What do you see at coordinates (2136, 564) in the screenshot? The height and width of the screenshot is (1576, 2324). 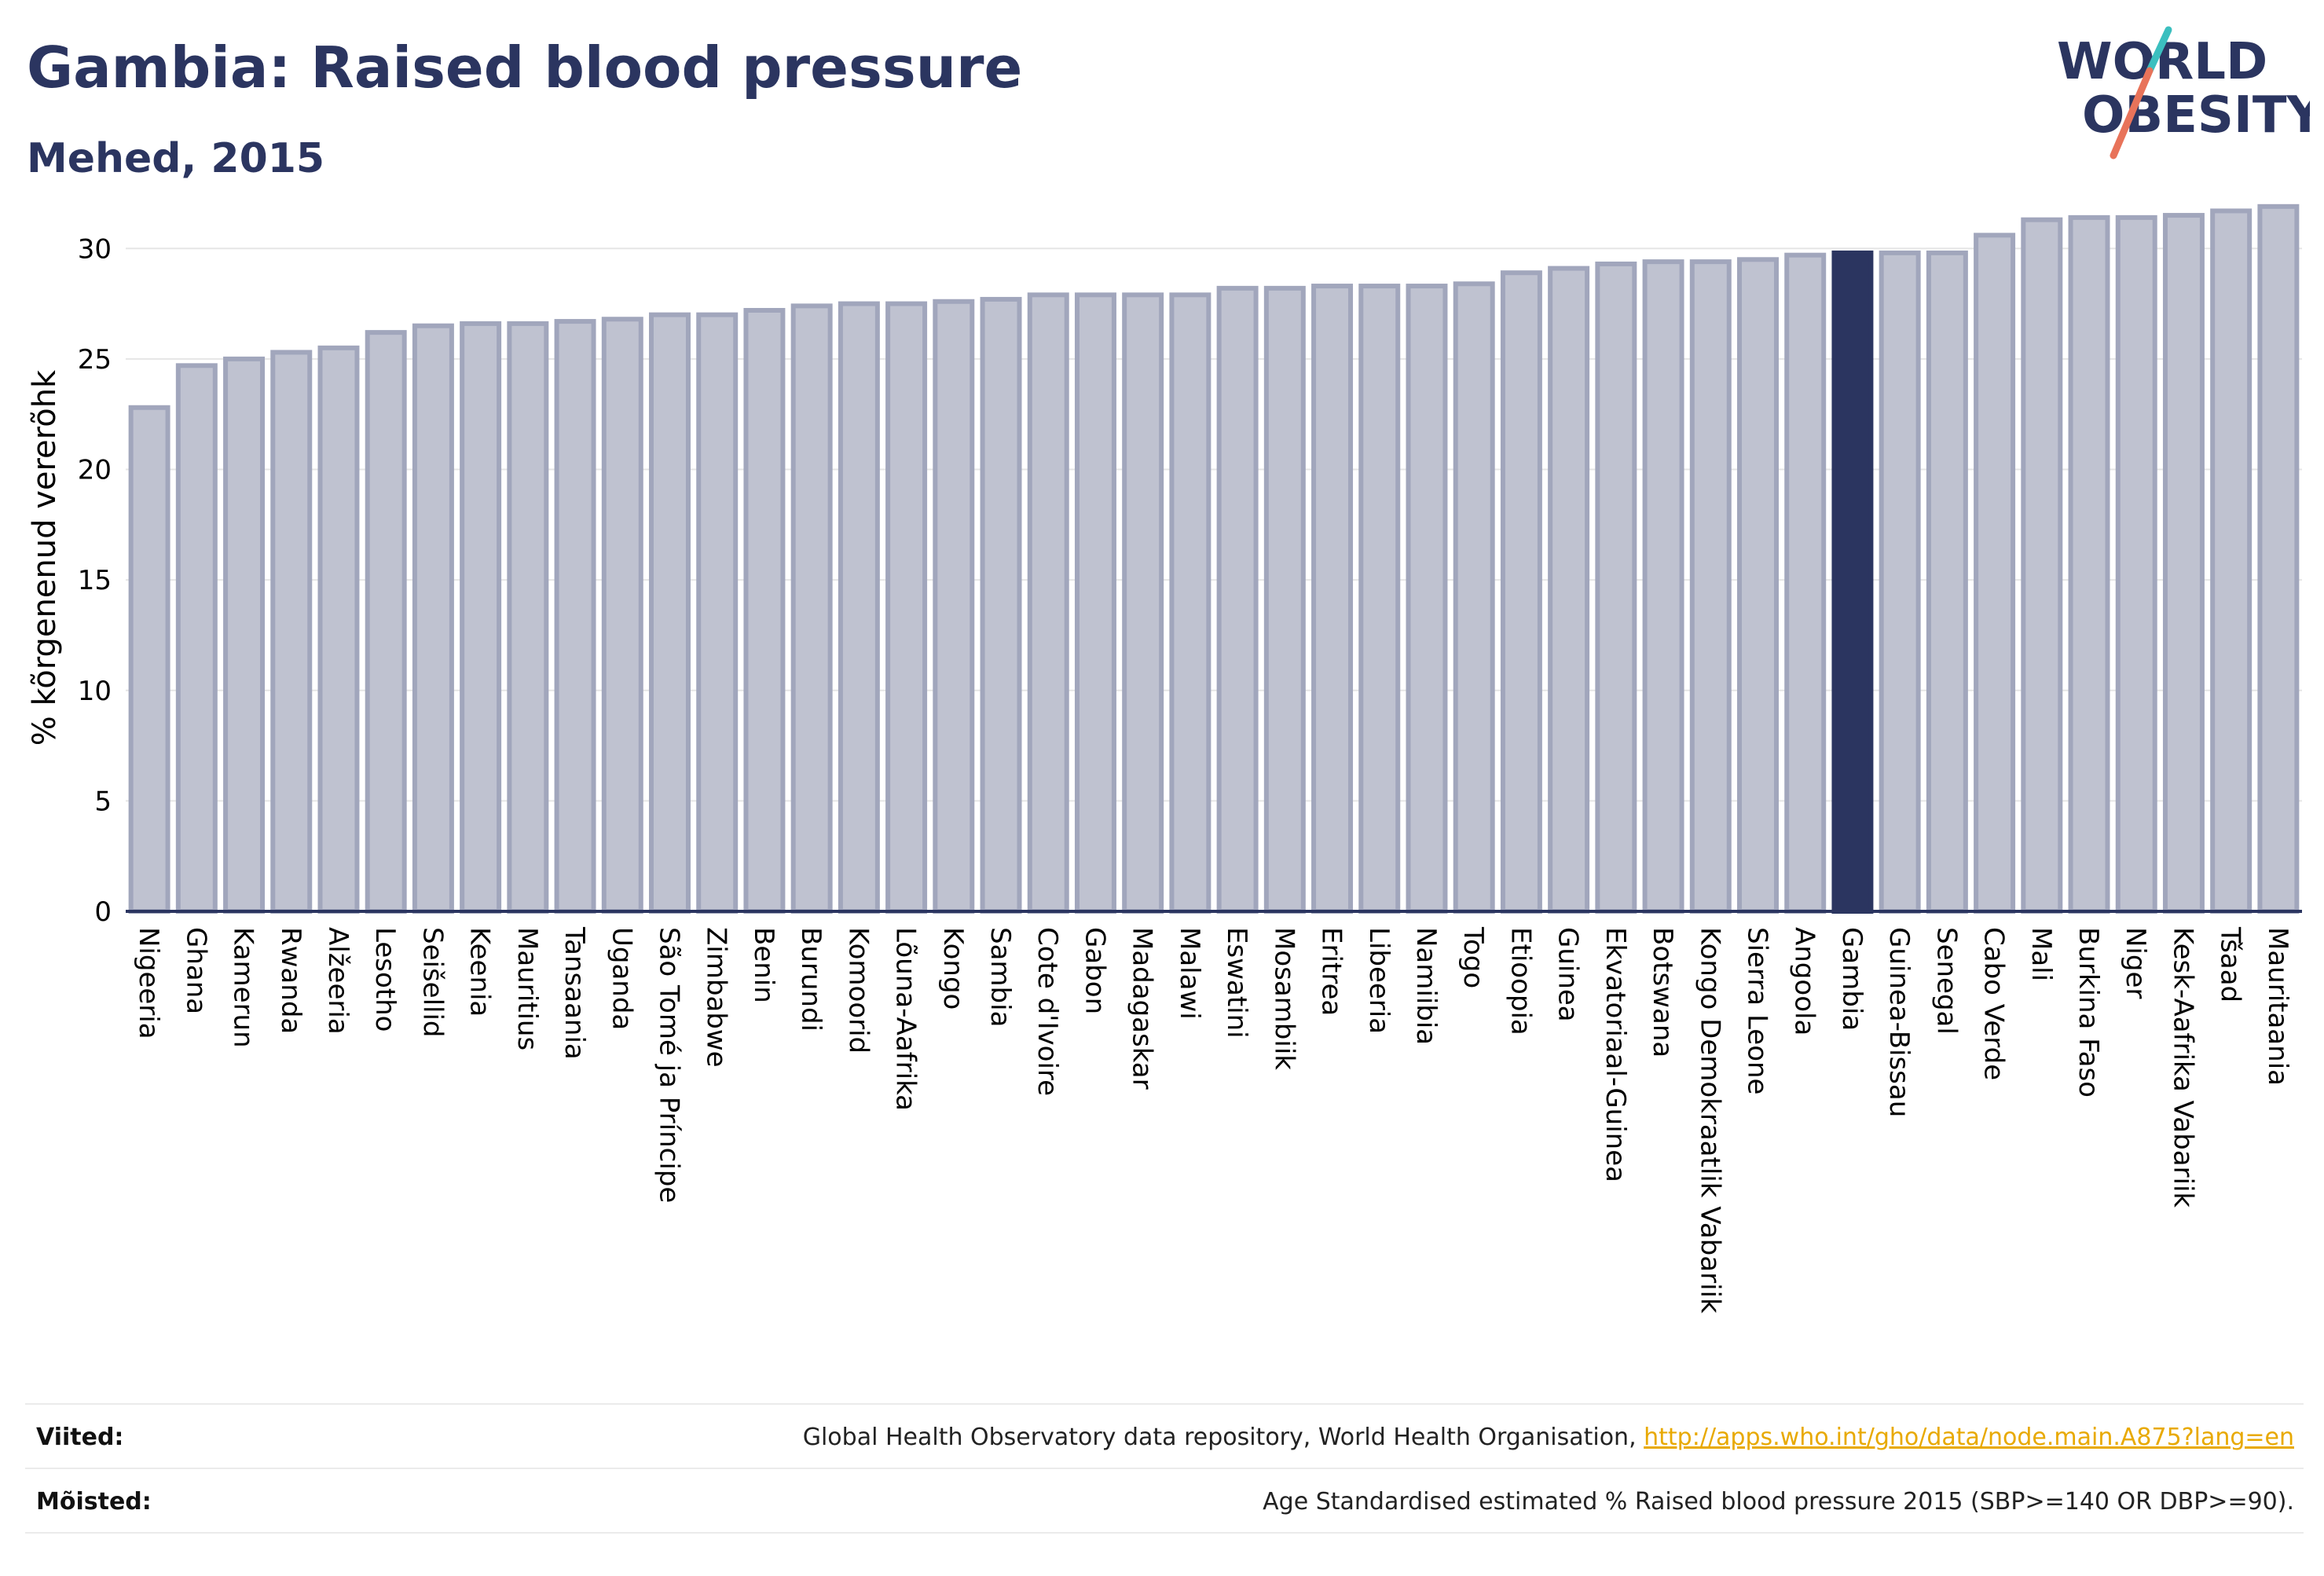 I see `bar-niger` at bounding box center [2136, 564].